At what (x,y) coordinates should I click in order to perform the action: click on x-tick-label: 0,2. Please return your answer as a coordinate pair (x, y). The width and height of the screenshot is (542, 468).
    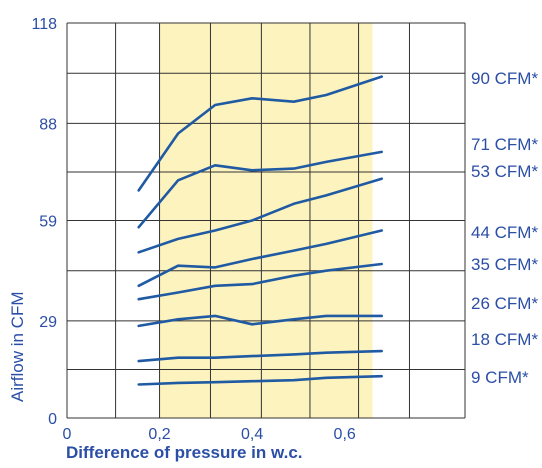
    Looking at the image, I should click on (159, 434).